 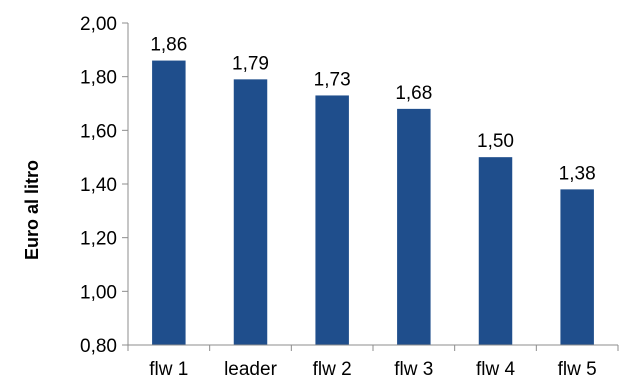 I want to click on y-tick-label: 1,80, so click(x=98, y=78).